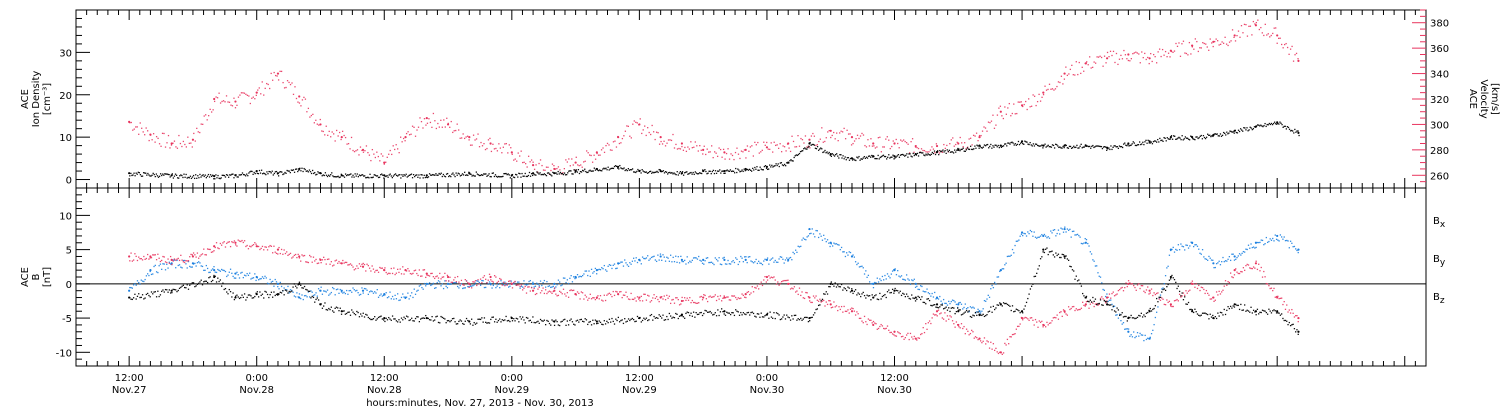  What do you see at coordinates (171, 259) in the screenshot?
I see `bz-series-anchor-point` at bounding box center [171, 259].